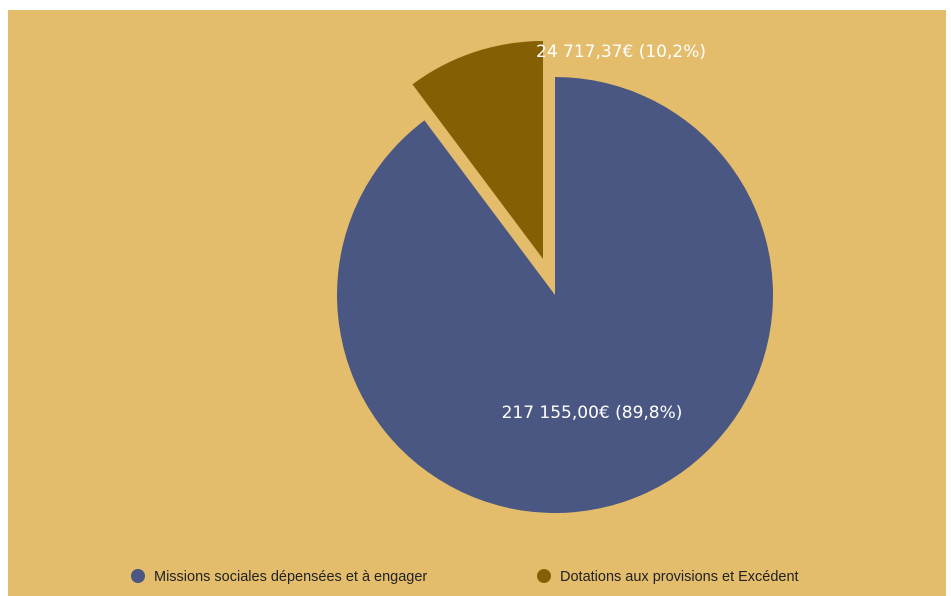  What do you see at coordinates (478, 149) in the screenshot?
I see `pie-slice-dotations` at bounding box center [478, 149].